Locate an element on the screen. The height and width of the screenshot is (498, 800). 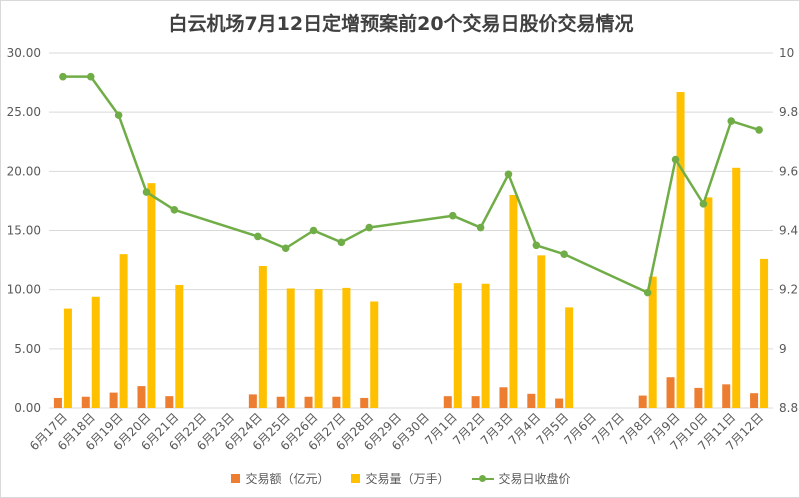
legend-label-volume: 交易量（万手） is located at coordinates (407, 479).